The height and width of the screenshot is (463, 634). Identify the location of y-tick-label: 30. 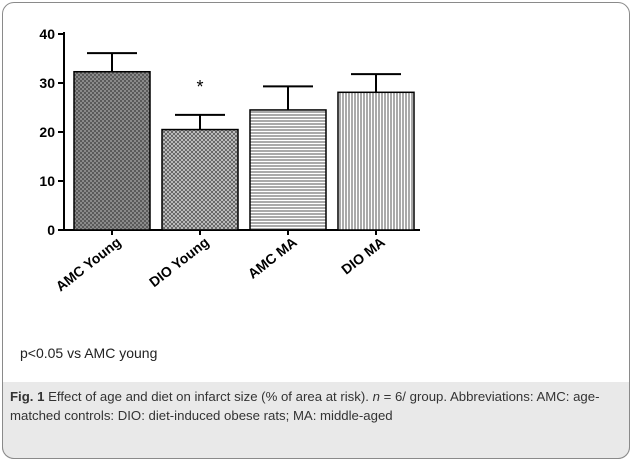
(47, 83).